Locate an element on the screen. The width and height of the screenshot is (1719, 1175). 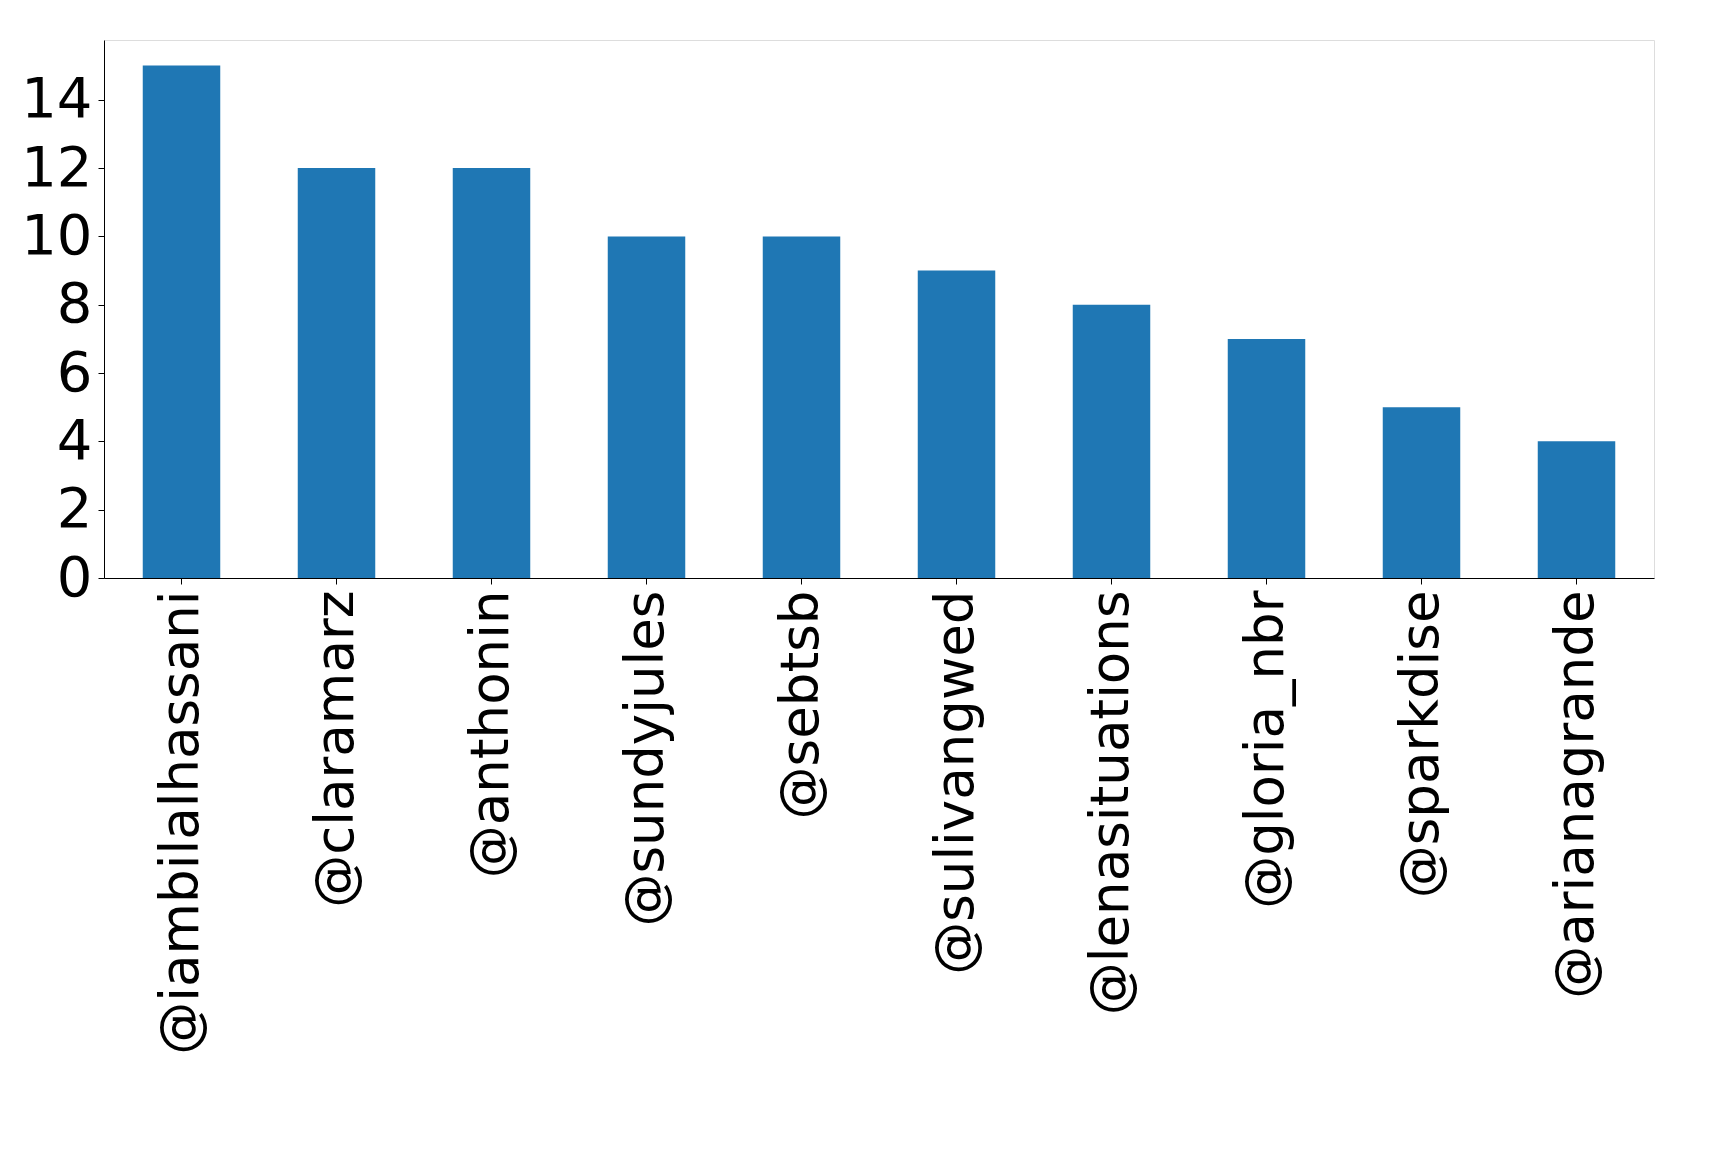
x-tick-label: @lenasituations is located at coordinates (1109, 803).